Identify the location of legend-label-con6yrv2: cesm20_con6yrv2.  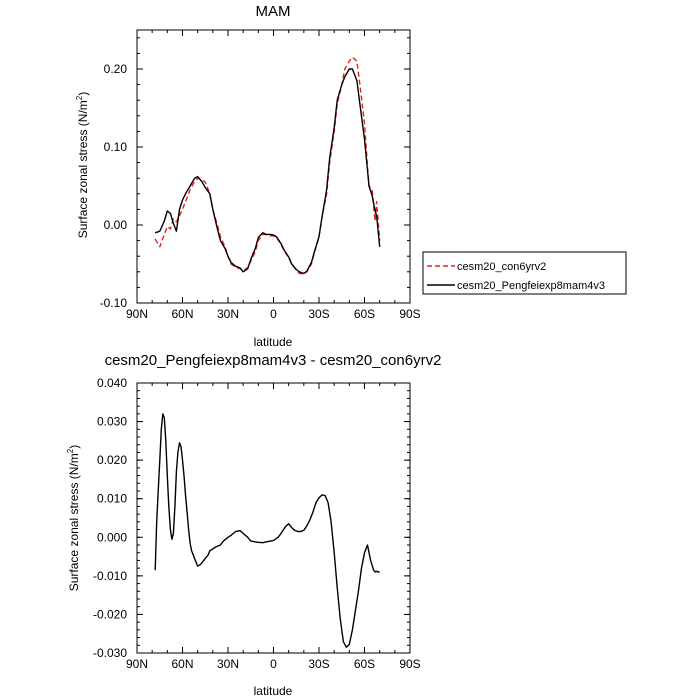
(501, 267).